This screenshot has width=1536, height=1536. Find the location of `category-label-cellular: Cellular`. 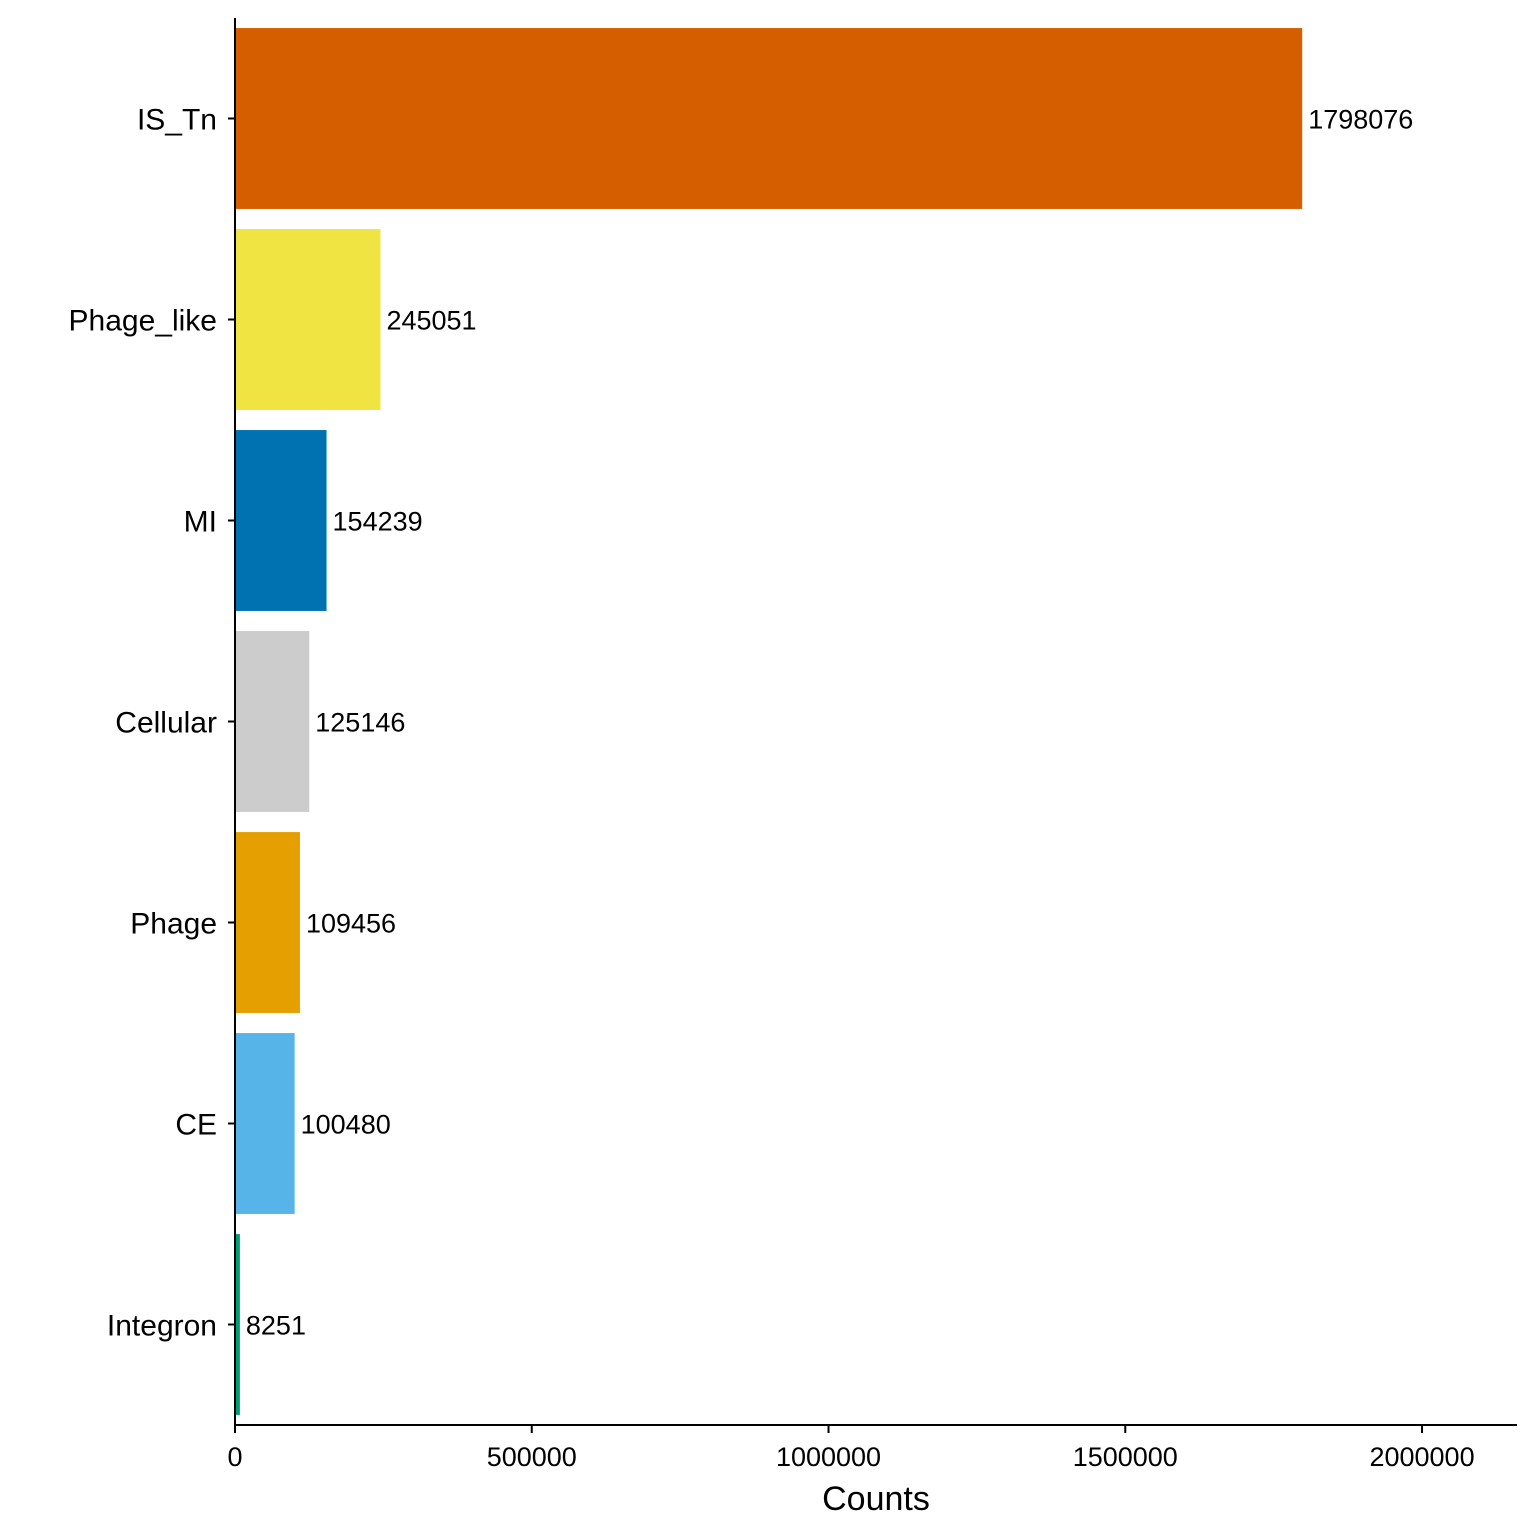

category-label-cellular: Cellular is located at coordinates (166, 723).